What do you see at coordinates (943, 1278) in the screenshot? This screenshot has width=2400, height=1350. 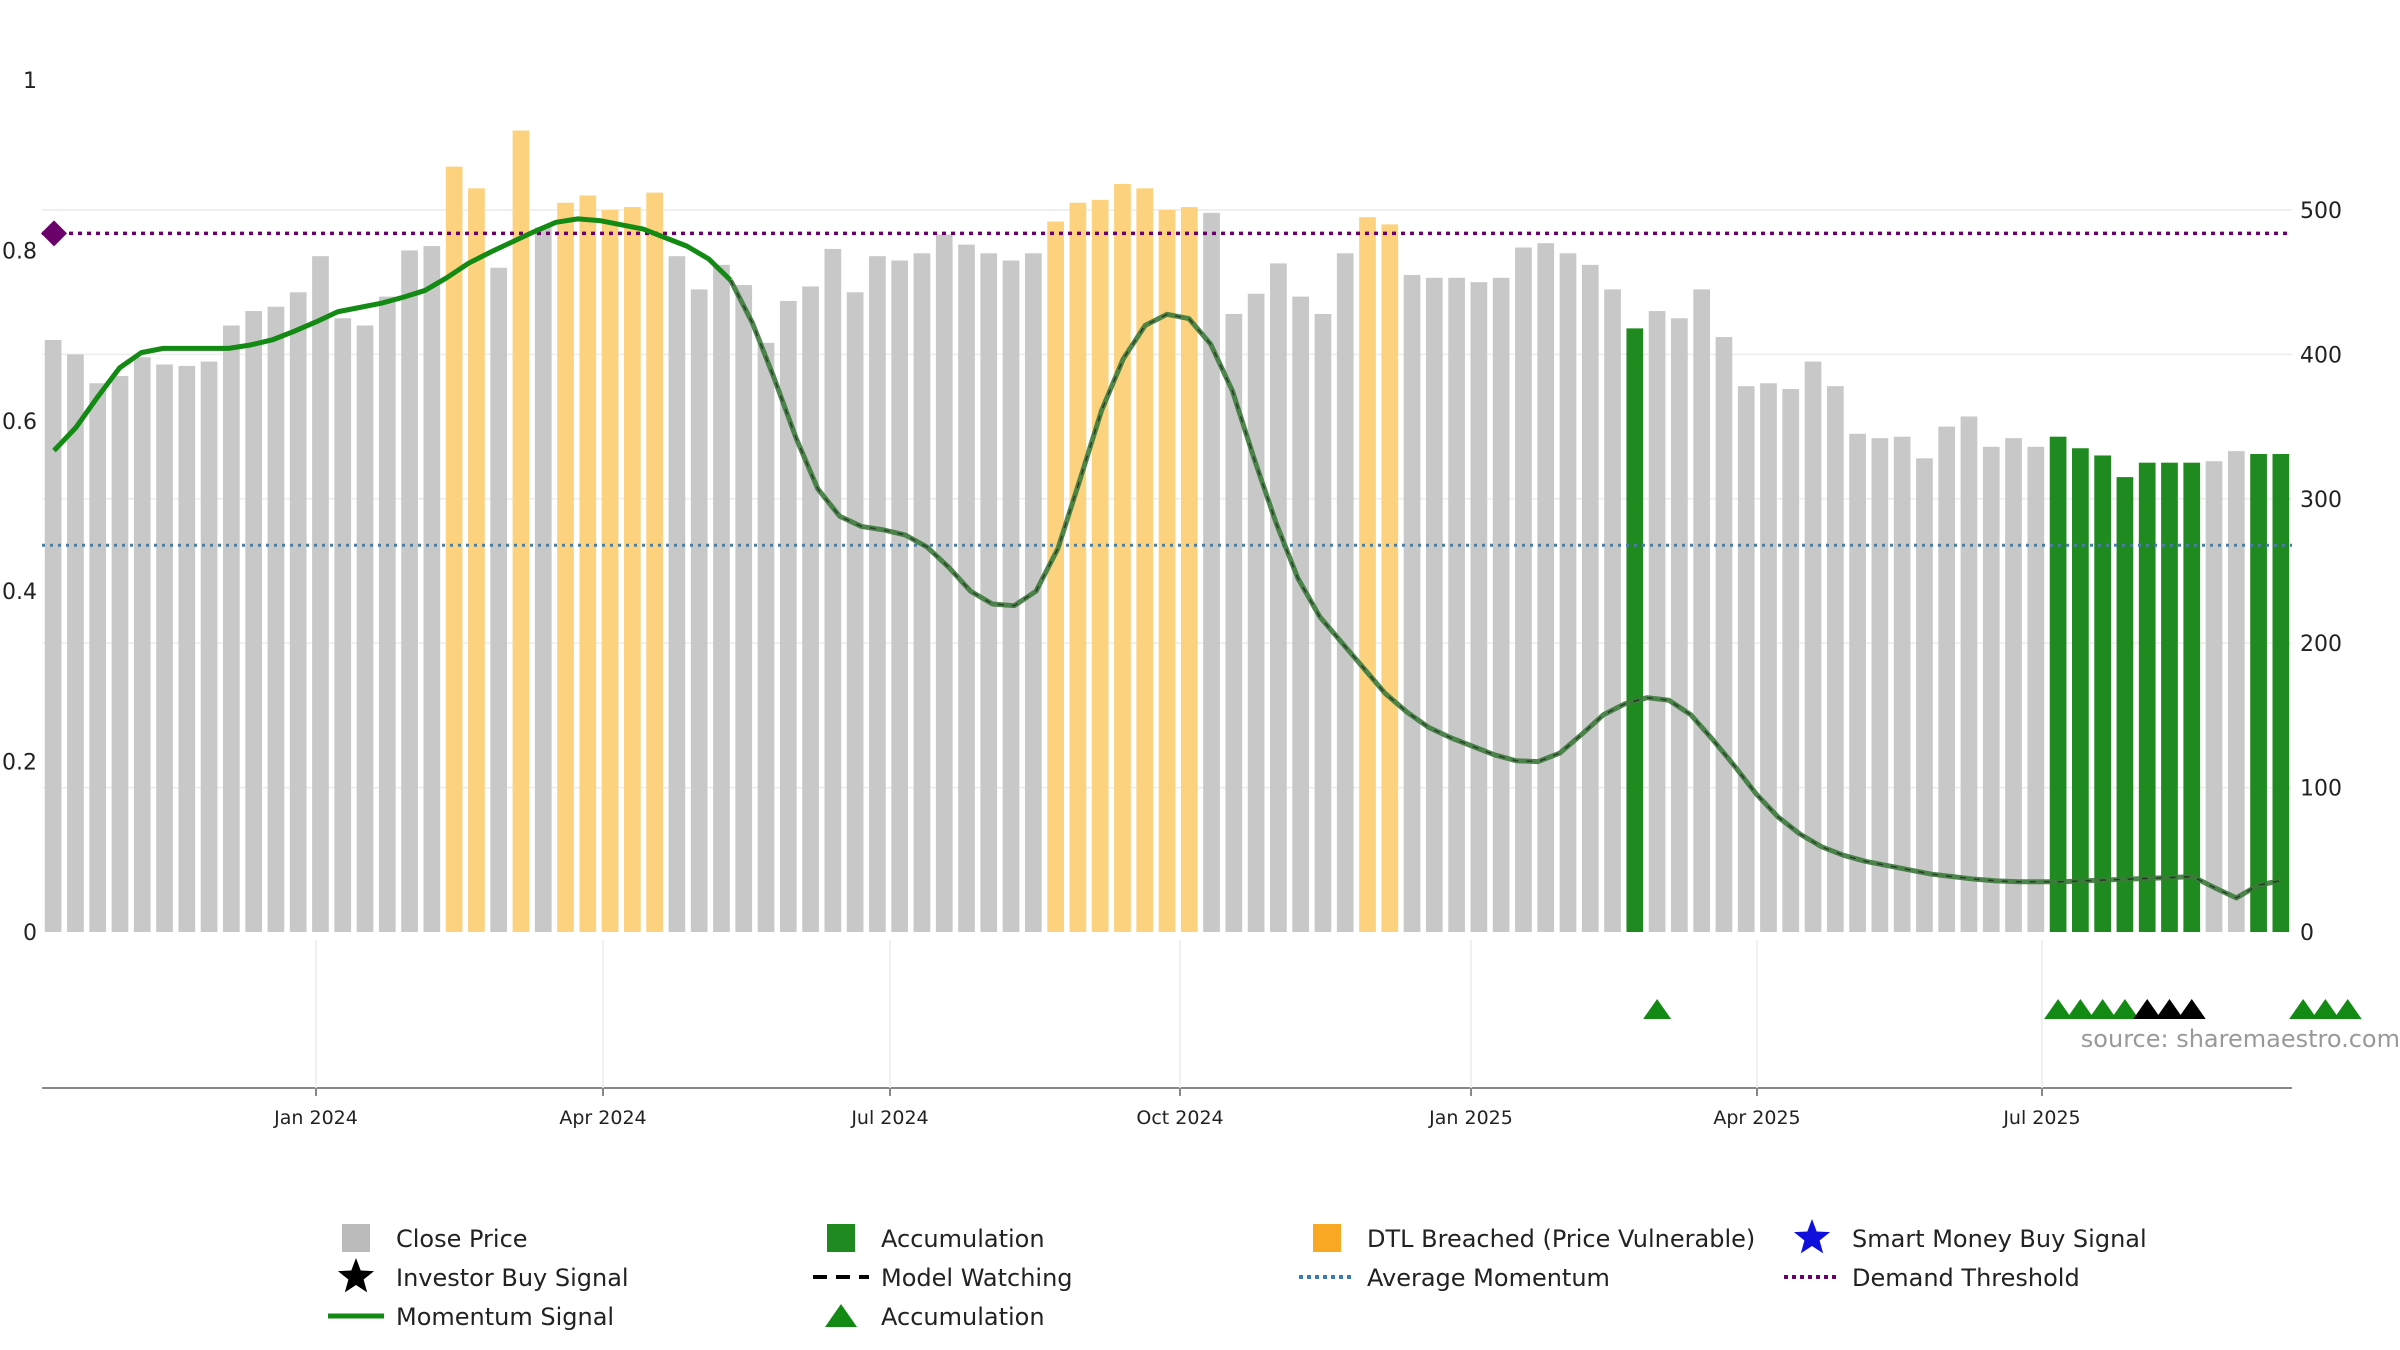 I see `legend-item: Model Watching` at bounding box center [943, 1278].